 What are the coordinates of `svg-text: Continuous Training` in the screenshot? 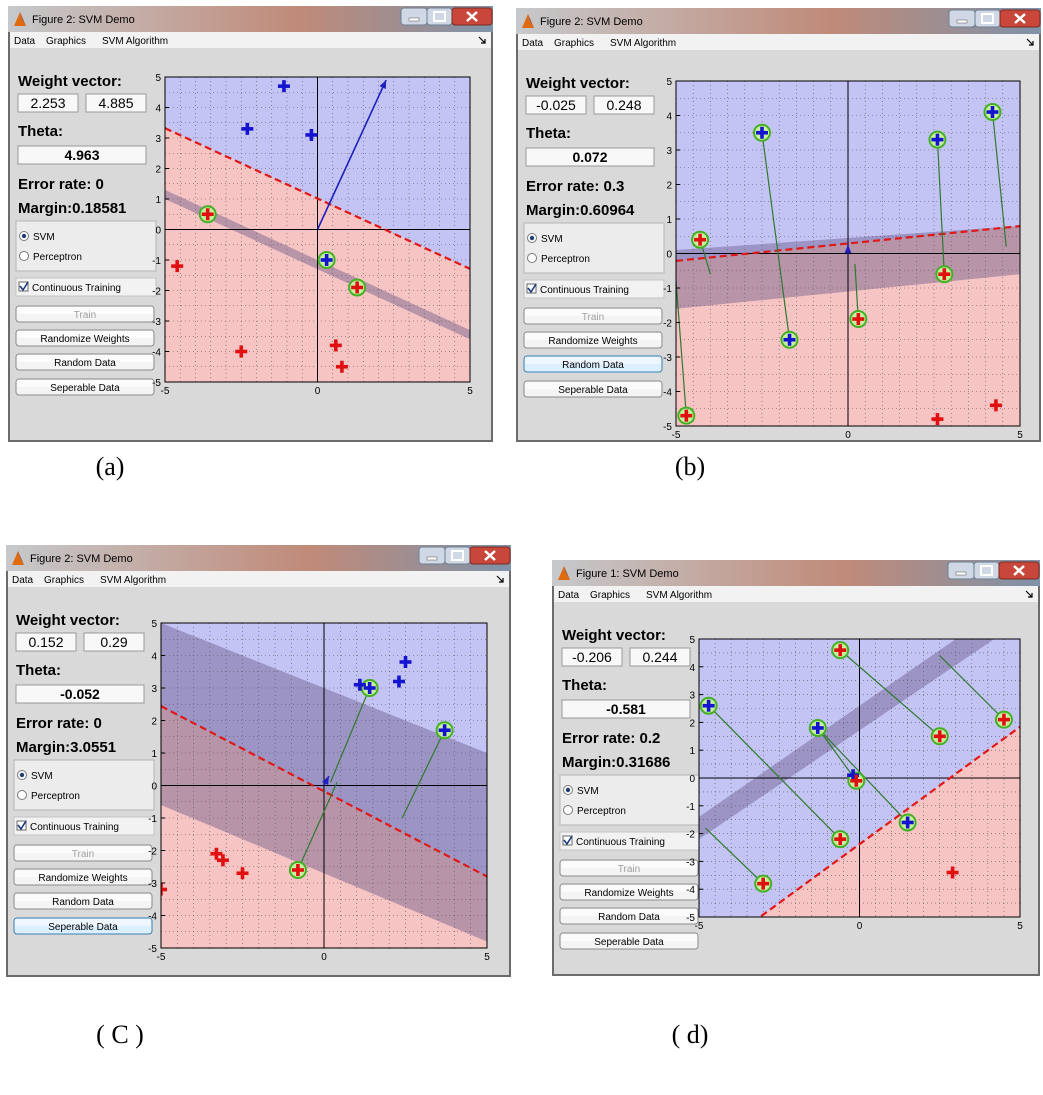 It's located at (74, 827).